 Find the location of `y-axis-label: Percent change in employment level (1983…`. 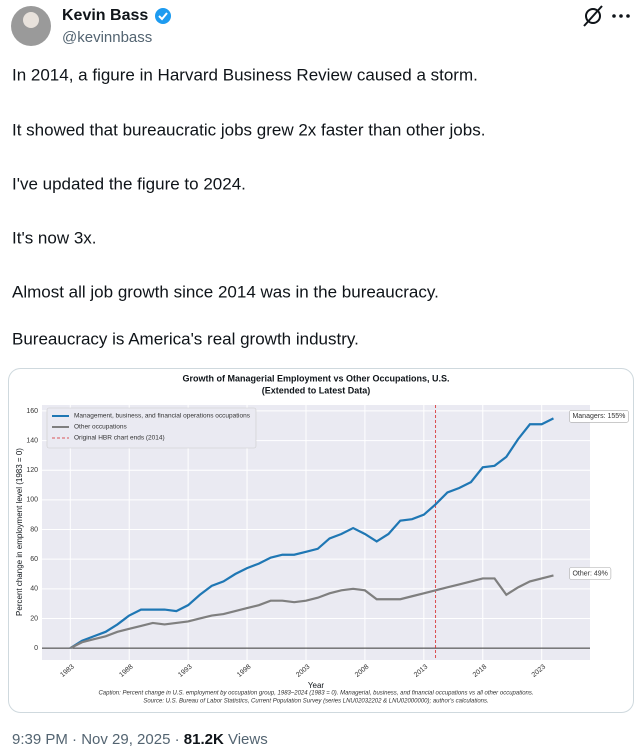

y-axis-label: Percent change in employment level (1983… is located at coordinates (19, 532).